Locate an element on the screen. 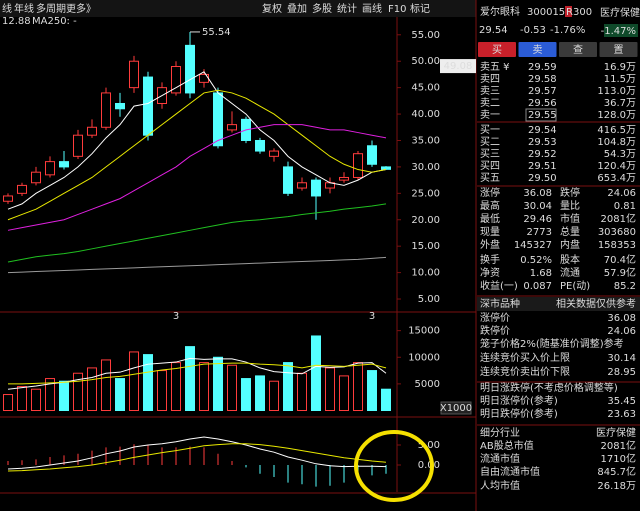  info-label: 流通市值 is located at coordinates (500, 458).